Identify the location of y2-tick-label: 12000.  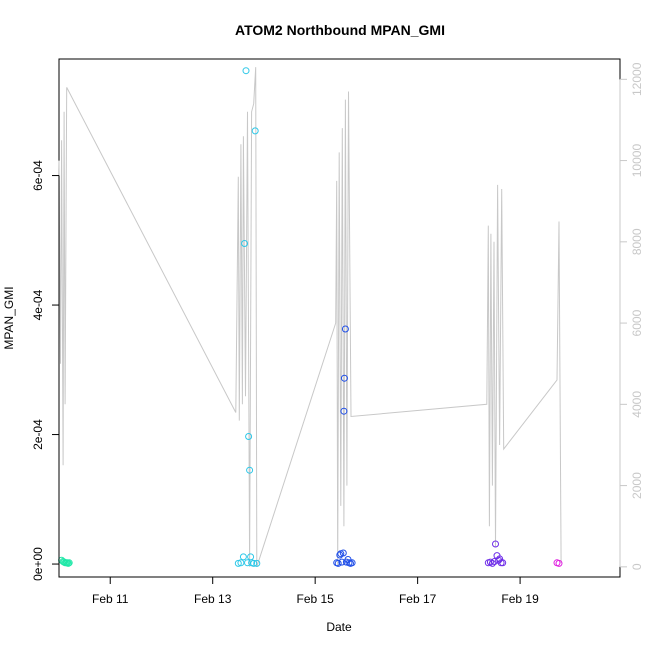
(637, 79).